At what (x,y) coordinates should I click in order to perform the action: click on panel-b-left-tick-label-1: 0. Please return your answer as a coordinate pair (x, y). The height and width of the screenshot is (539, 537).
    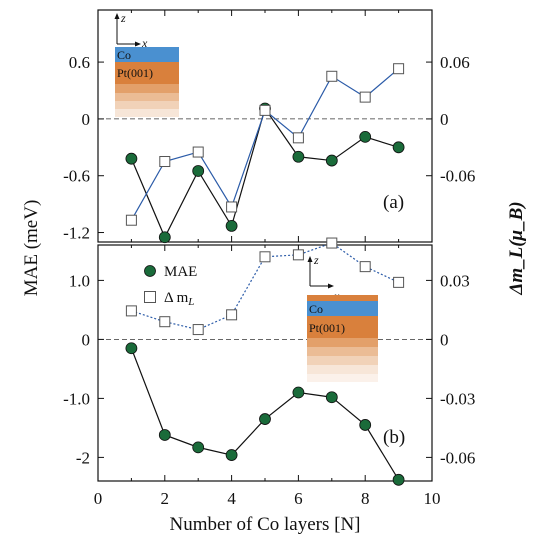
    Looking at the image, I should click on (86, 339).